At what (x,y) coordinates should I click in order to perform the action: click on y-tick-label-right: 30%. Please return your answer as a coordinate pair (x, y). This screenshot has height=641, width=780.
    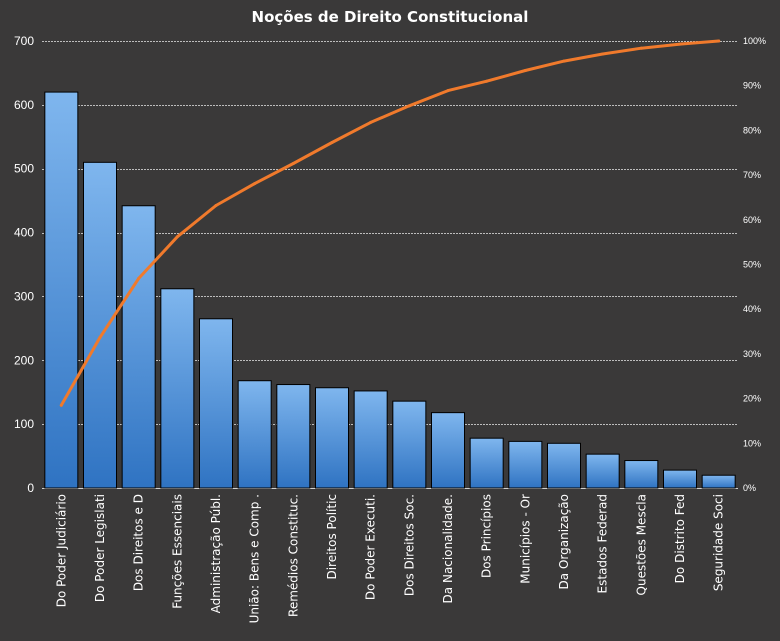
    Looking at the image, I should click on (752, 354).